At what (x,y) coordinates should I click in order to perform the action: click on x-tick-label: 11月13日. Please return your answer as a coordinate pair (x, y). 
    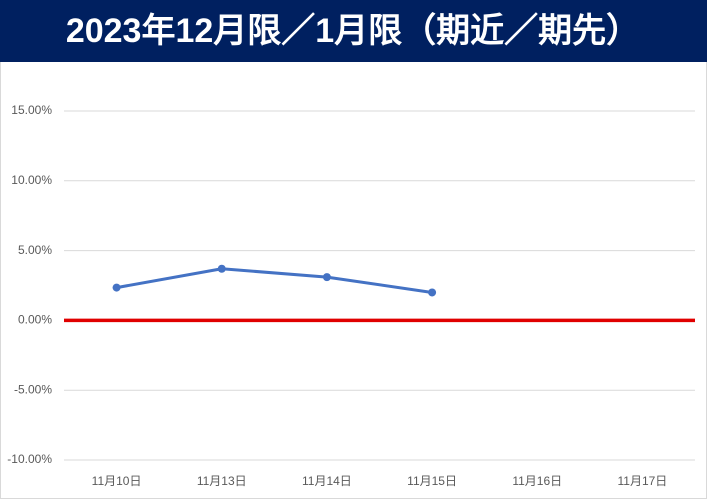
    Looking at the image, I should click on (222, 481).